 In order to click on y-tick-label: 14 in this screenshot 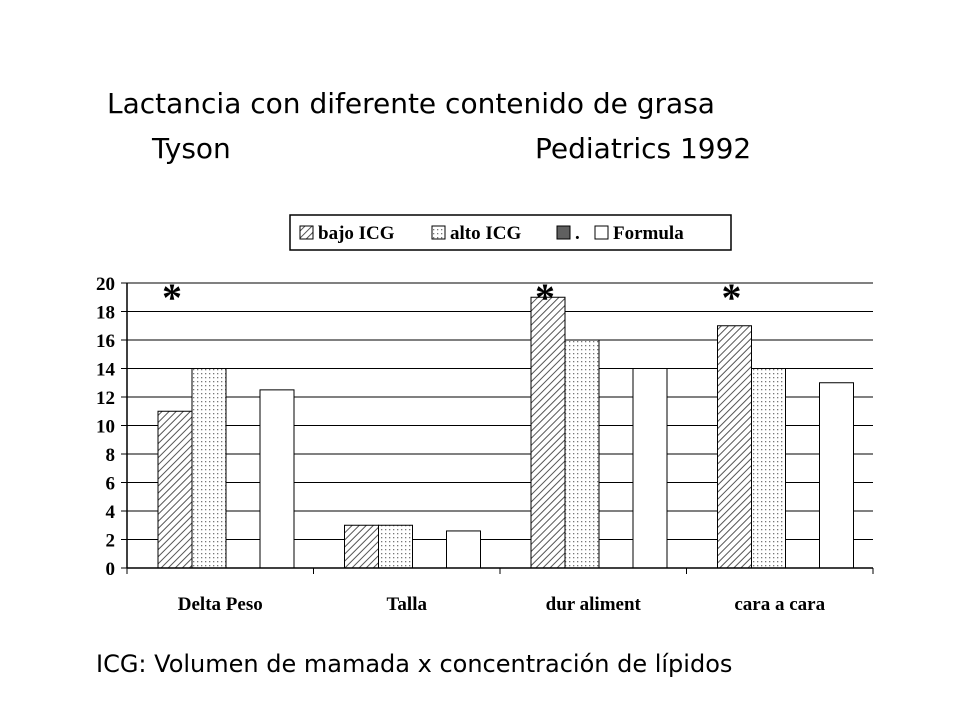, I will do `click(106, 370)`.